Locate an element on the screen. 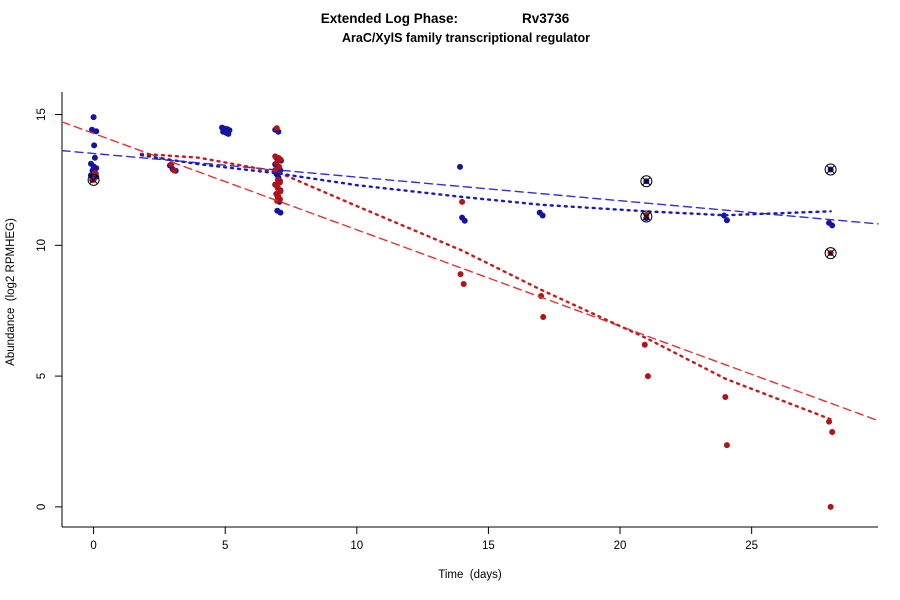  y-tick-label: 10 is located at coordinates (42, 245).